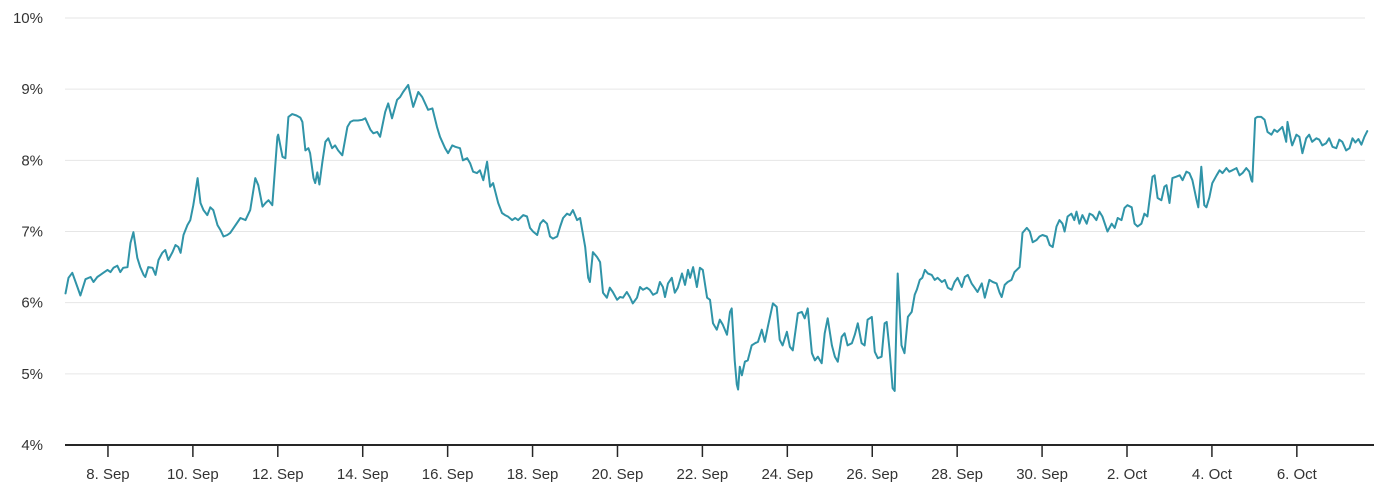 The height and width of the screenshot is (492, 1374). I want to click on x-axis-label: 6. Oct, so click(1297, 474).